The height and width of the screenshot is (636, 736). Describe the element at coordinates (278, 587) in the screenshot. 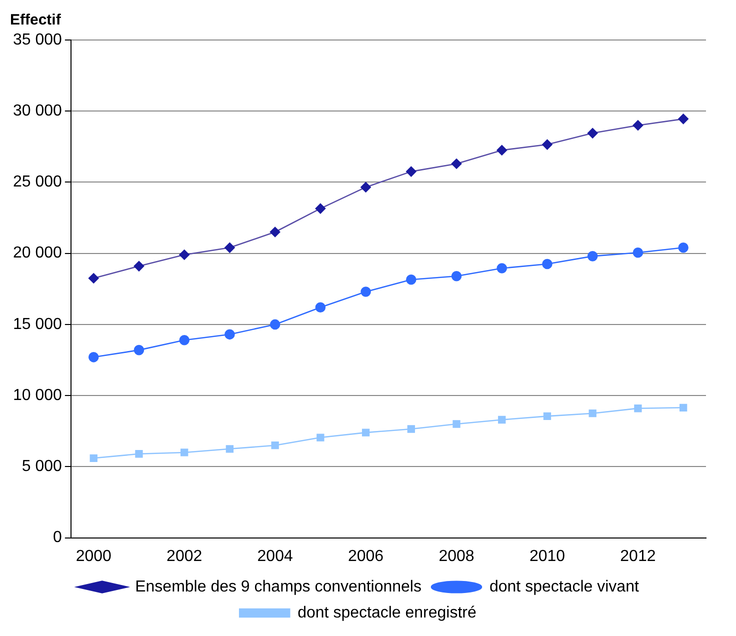

I see `legend-label: Ensemble des 9 champs conventionnels` at that location.